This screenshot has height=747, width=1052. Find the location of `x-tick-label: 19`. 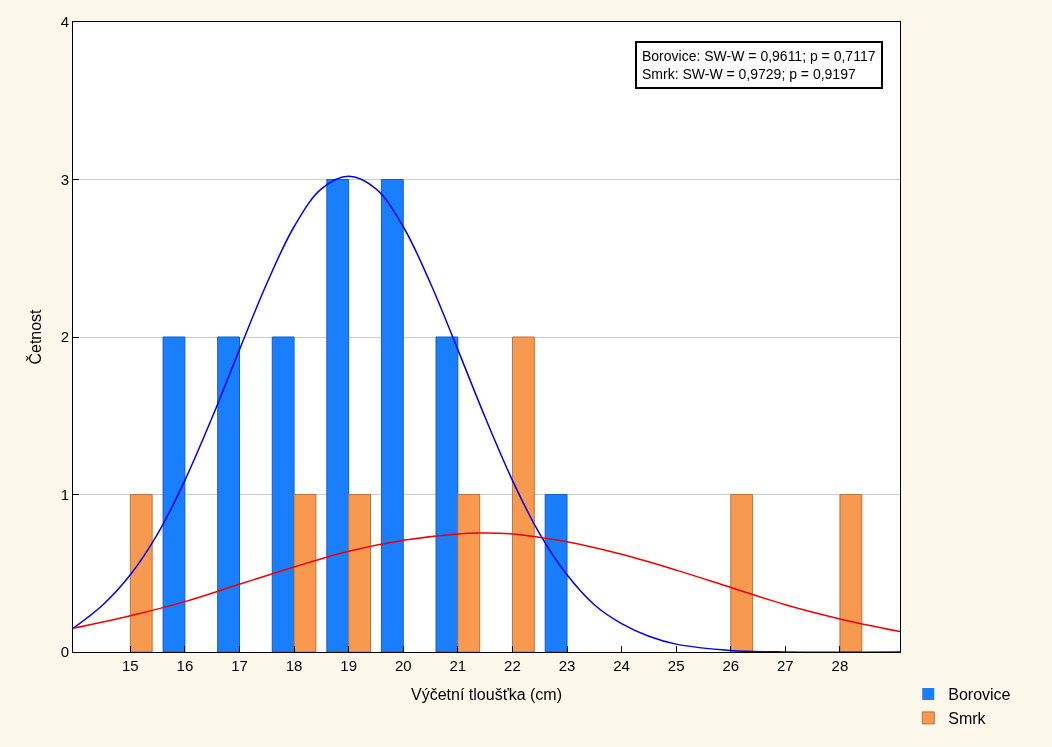

x-tick-label: 19 is located at coordinates (349, 665).